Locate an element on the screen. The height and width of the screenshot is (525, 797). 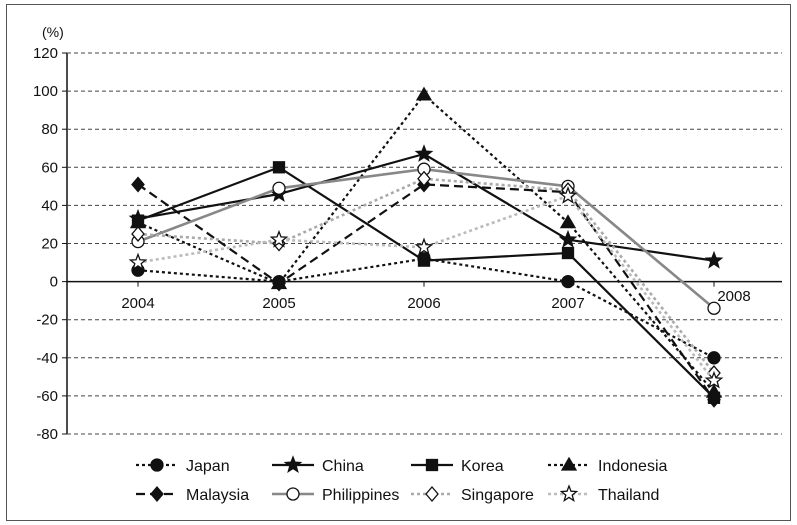
x-tick-label: 2007 is located at coordinates (567, 303).